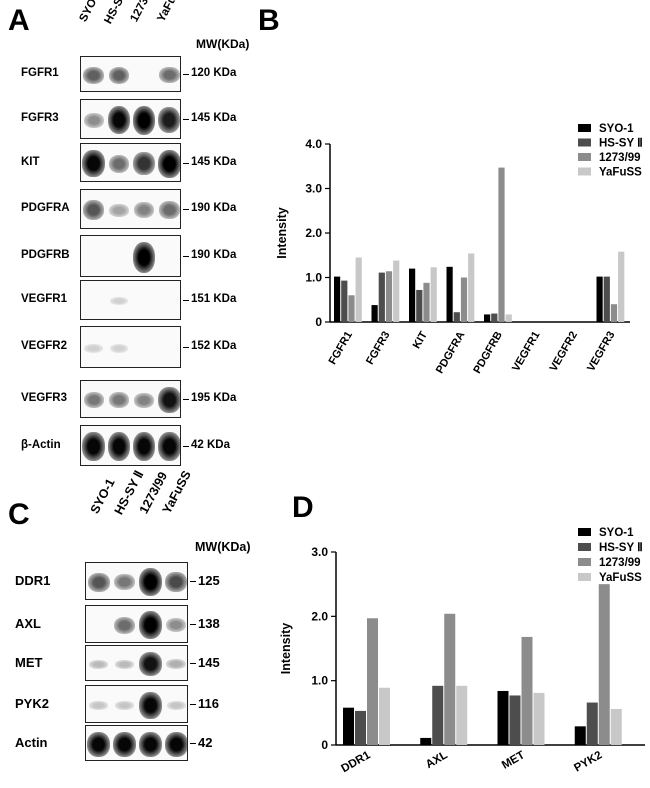 This screenshot has height=788, width=650. I want to click on blot-strip-axl, so click(136, 624).